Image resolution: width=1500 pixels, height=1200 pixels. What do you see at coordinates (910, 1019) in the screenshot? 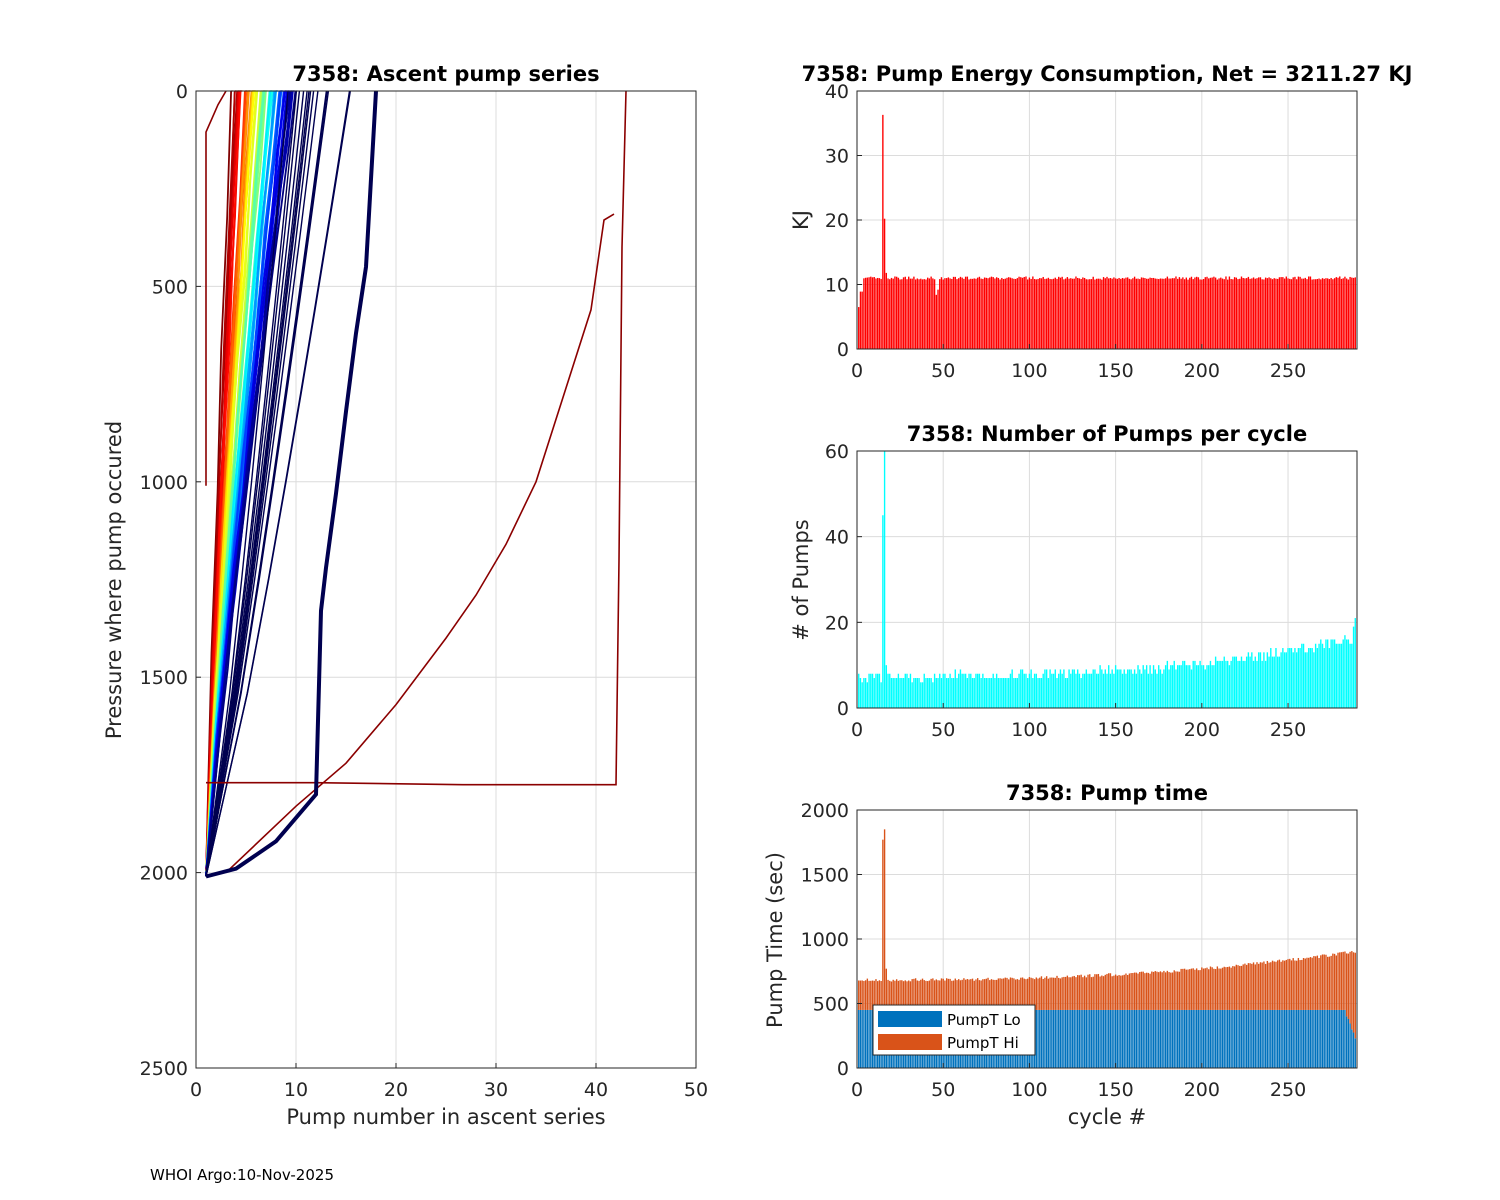
I see `legend-swatch-lo` at bounding box center [910, 1019].